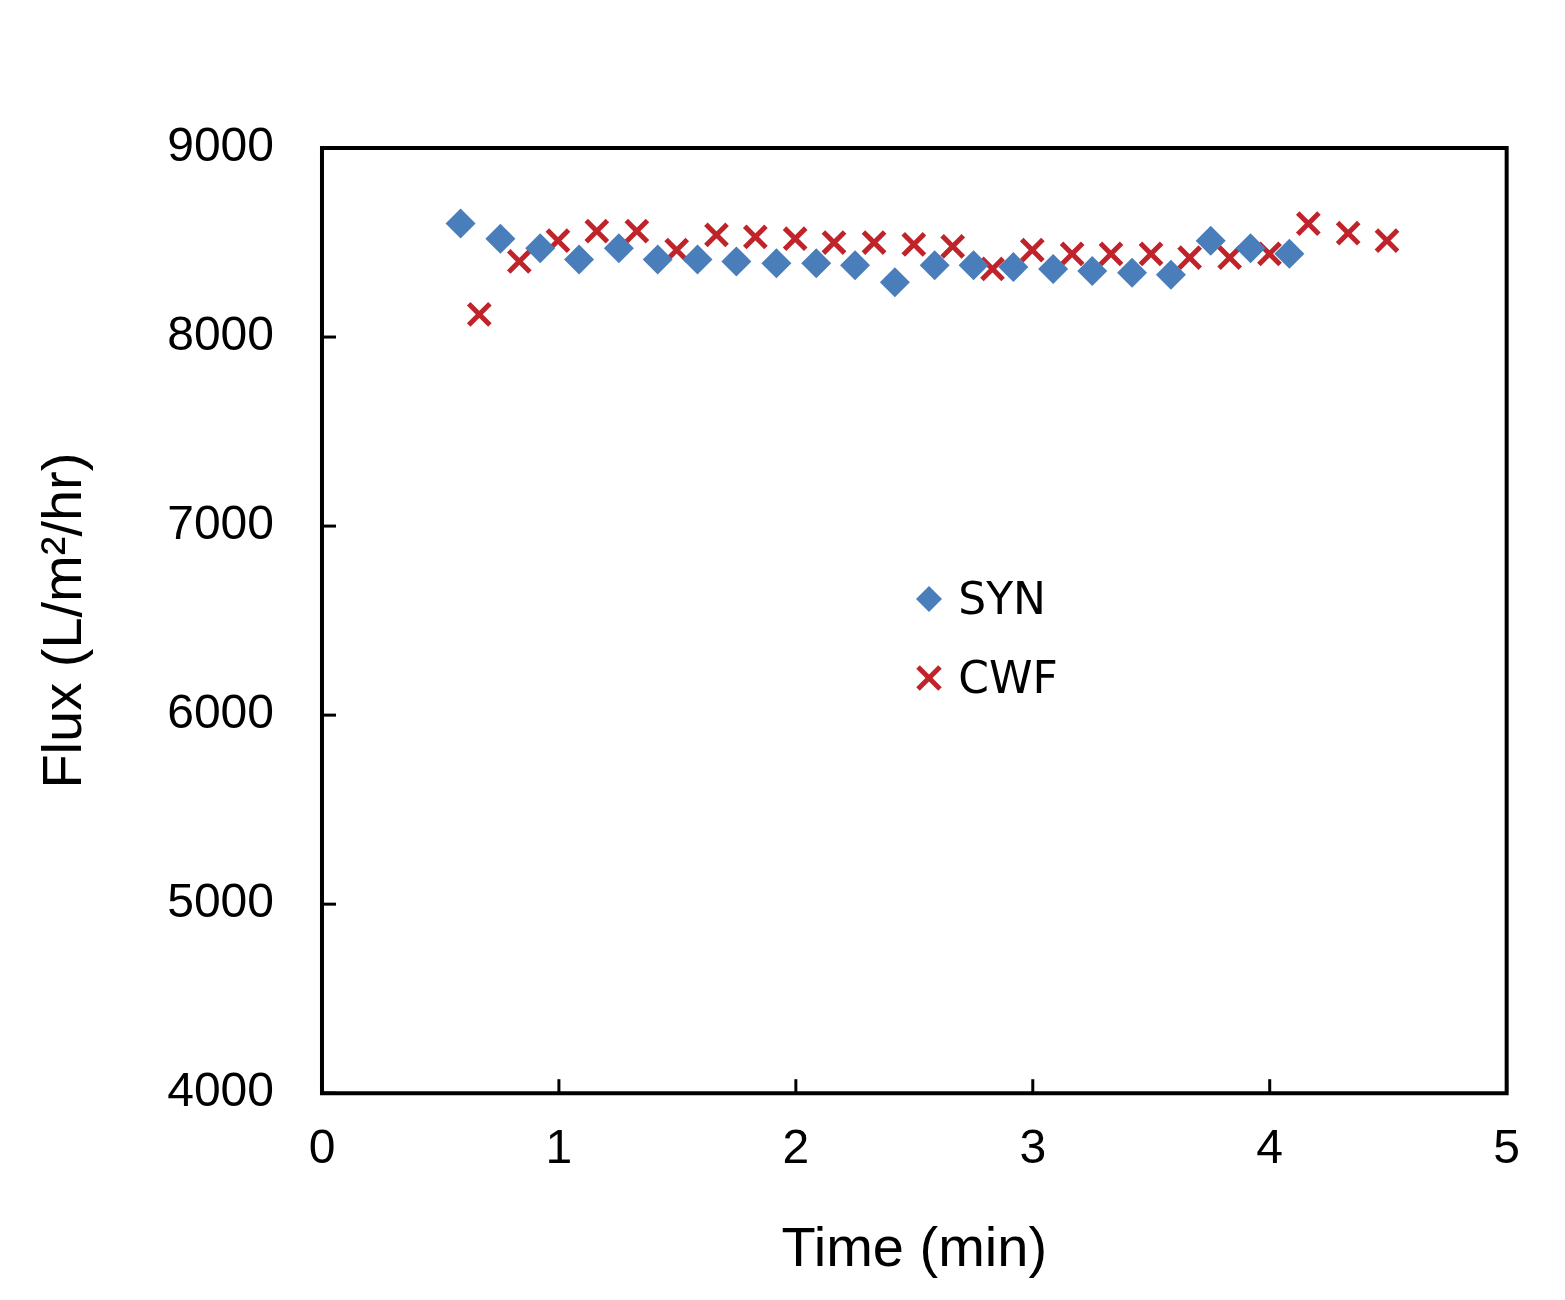 This screenshot has width=1565, height=1300. Describe the element at coordinates (220, 334) in the screenshot. I see `y-tick-label: 8000` at that location.